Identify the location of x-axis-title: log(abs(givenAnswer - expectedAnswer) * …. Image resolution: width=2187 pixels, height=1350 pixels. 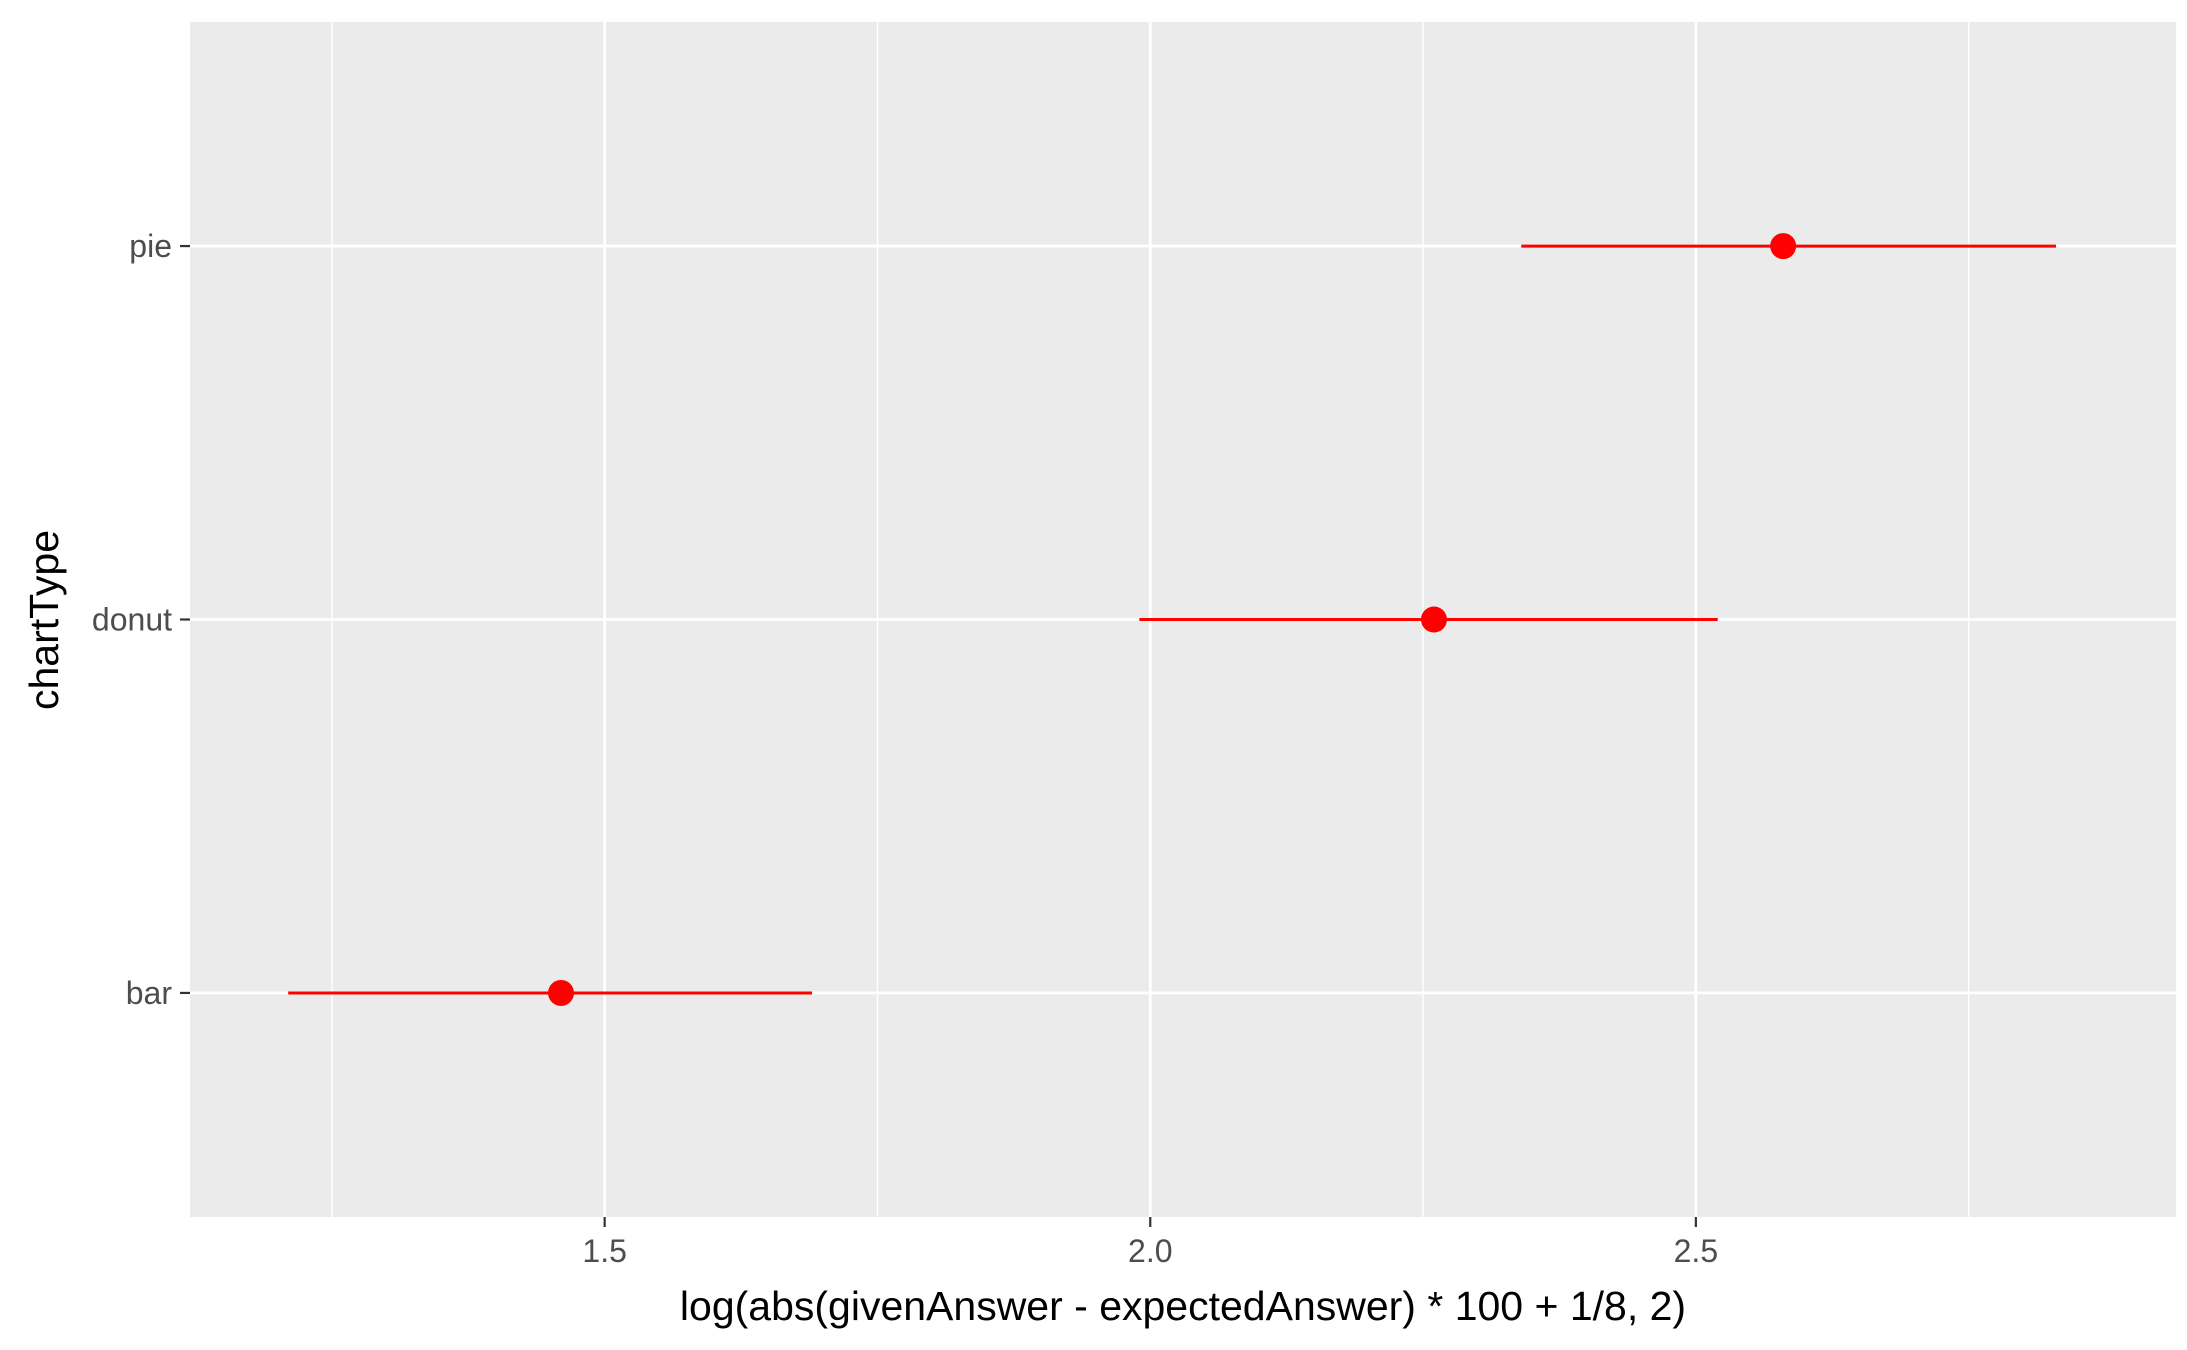
(1183, 1306).